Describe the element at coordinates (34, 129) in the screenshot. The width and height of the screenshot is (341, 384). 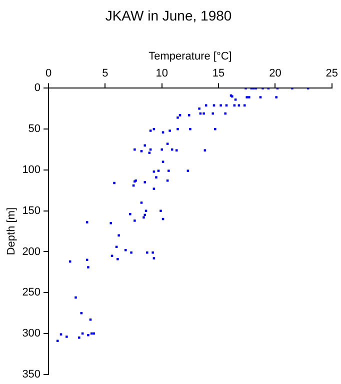
I see `y-tick-label: 50` at that location.